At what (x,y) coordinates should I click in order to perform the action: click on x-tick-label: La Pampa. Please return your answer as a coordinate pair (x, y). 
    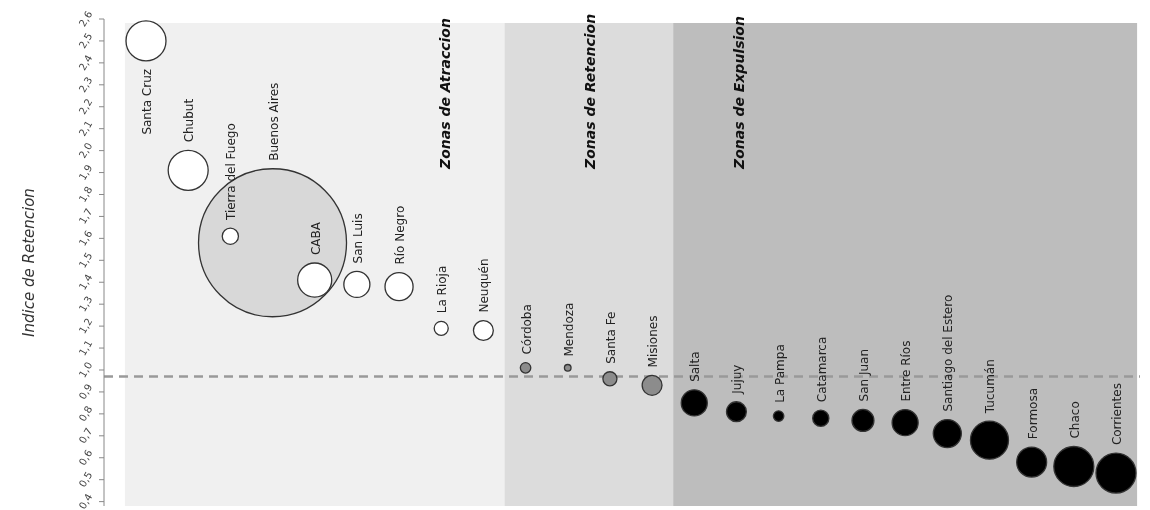
    Looking at the image, I should click on (779, 373).